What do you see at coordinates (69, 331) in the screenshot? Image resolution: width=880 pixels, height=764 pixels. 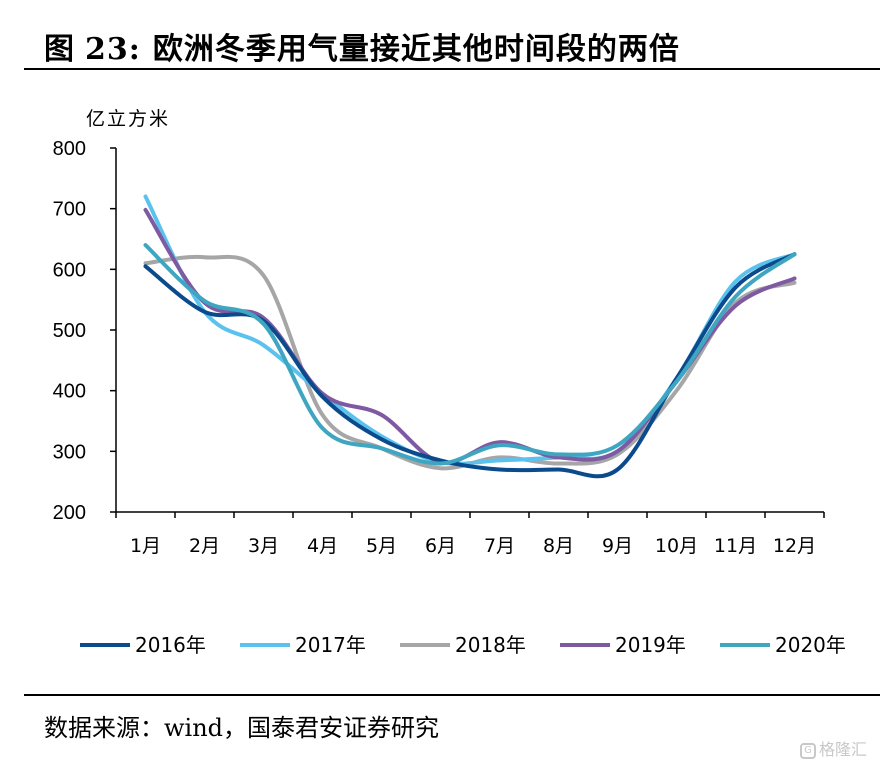 I see `y-tick-label: 500` at bounding box center [69, 331].